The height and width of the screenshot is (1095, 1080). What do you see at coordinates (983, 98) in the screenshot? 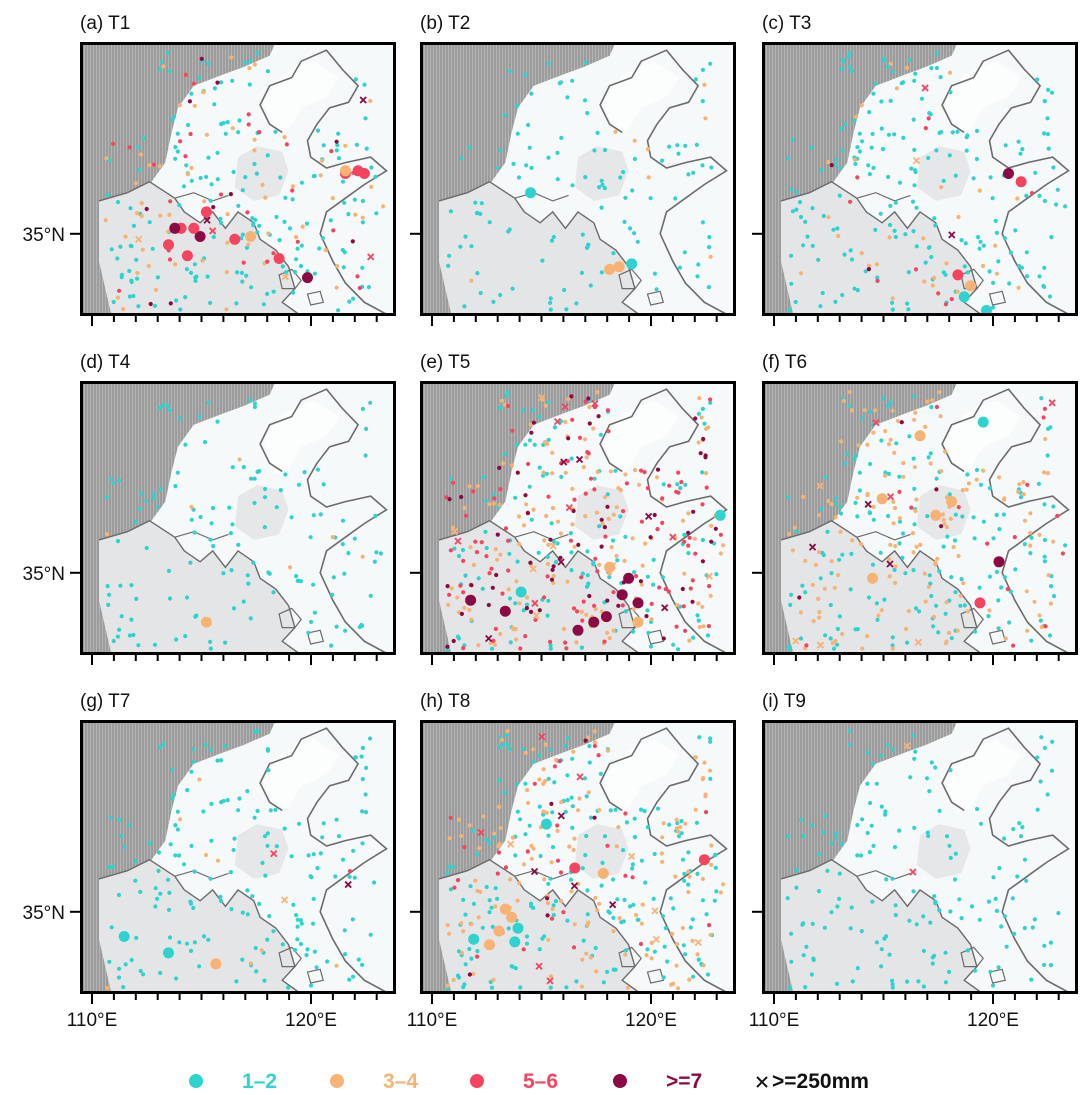
I see `sea` at bounding box center [983, 98].